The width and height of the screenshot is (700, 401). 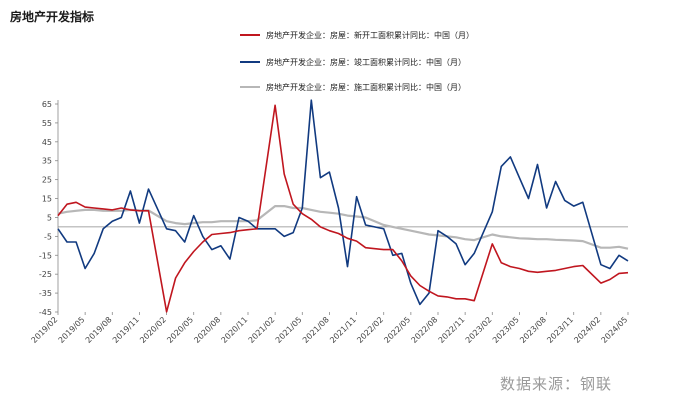 I want to click on x-tick-label: 2023/05, so click(x=506, y=330).